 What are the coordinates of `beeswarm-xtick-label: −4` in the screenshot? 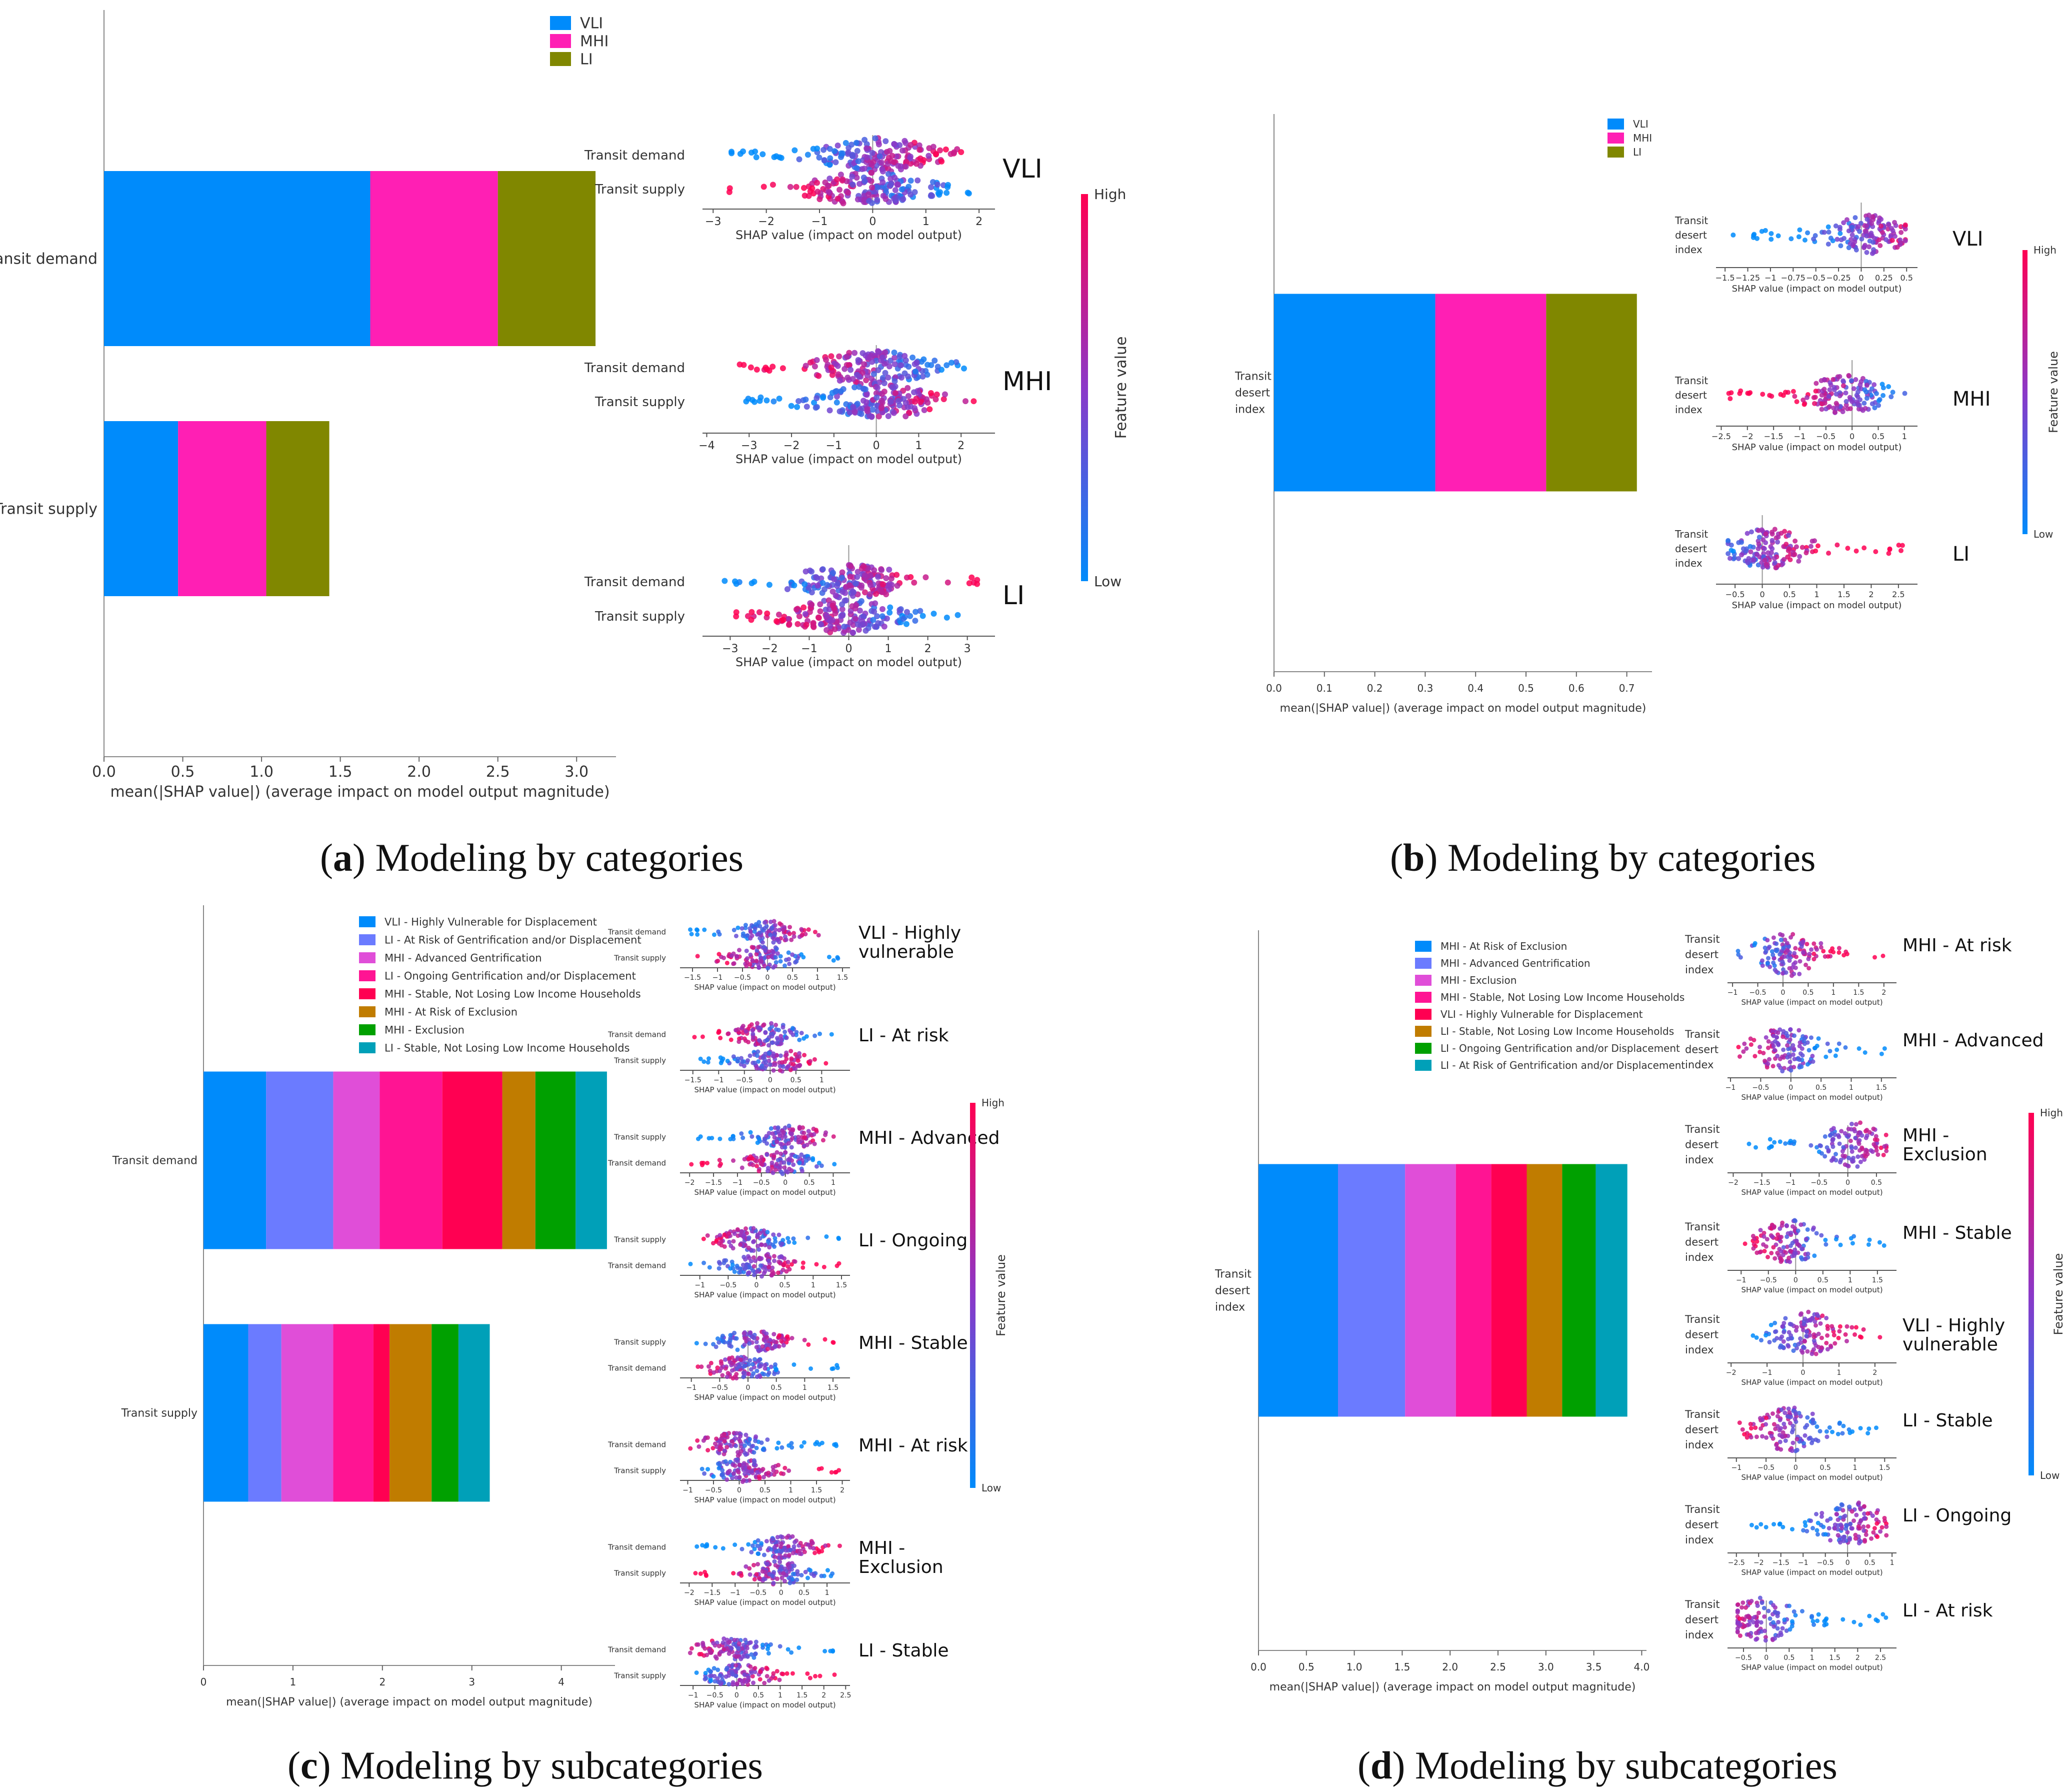 It's located at (706, 446).